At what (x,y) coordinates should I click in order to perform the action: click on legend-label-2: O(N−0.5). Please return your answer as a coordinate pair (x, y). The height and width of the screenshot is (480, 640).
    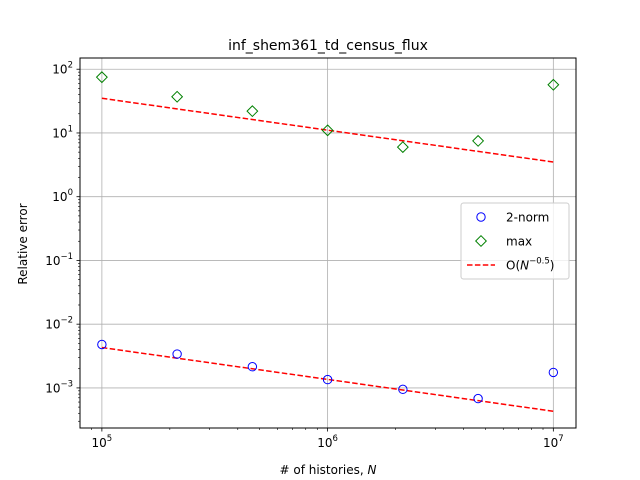
    Looking at the image, I should click on (530, 265).